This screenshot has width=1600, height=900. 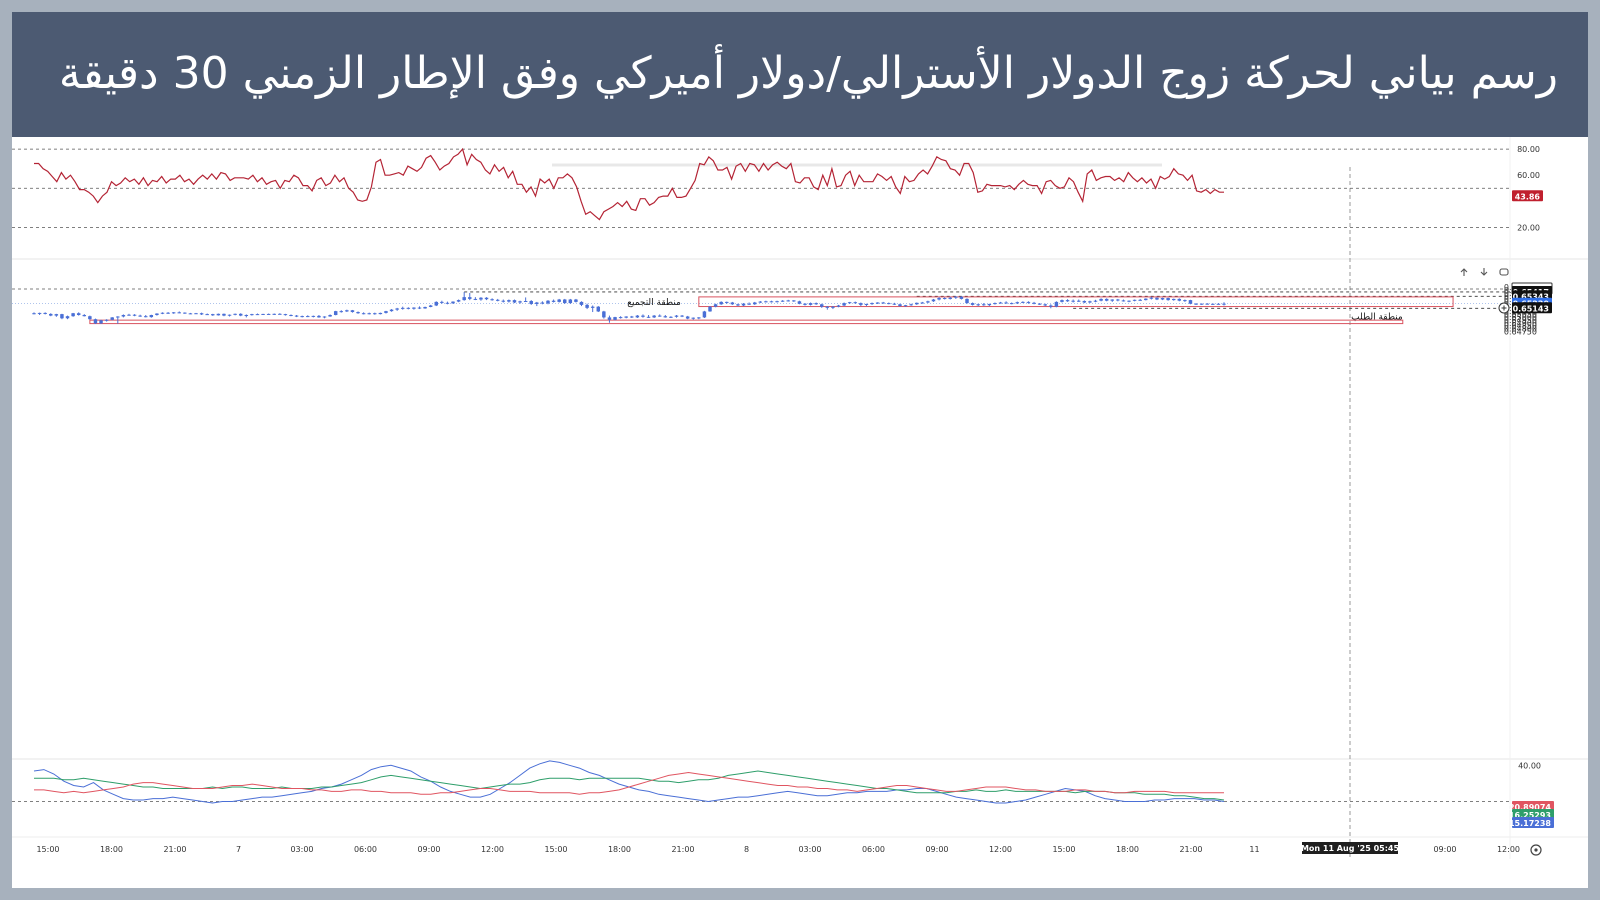 What do you see at coordinates (1501, 562) in the screenshot?
I see `pane-controls` at bounding box center [1501, 562].